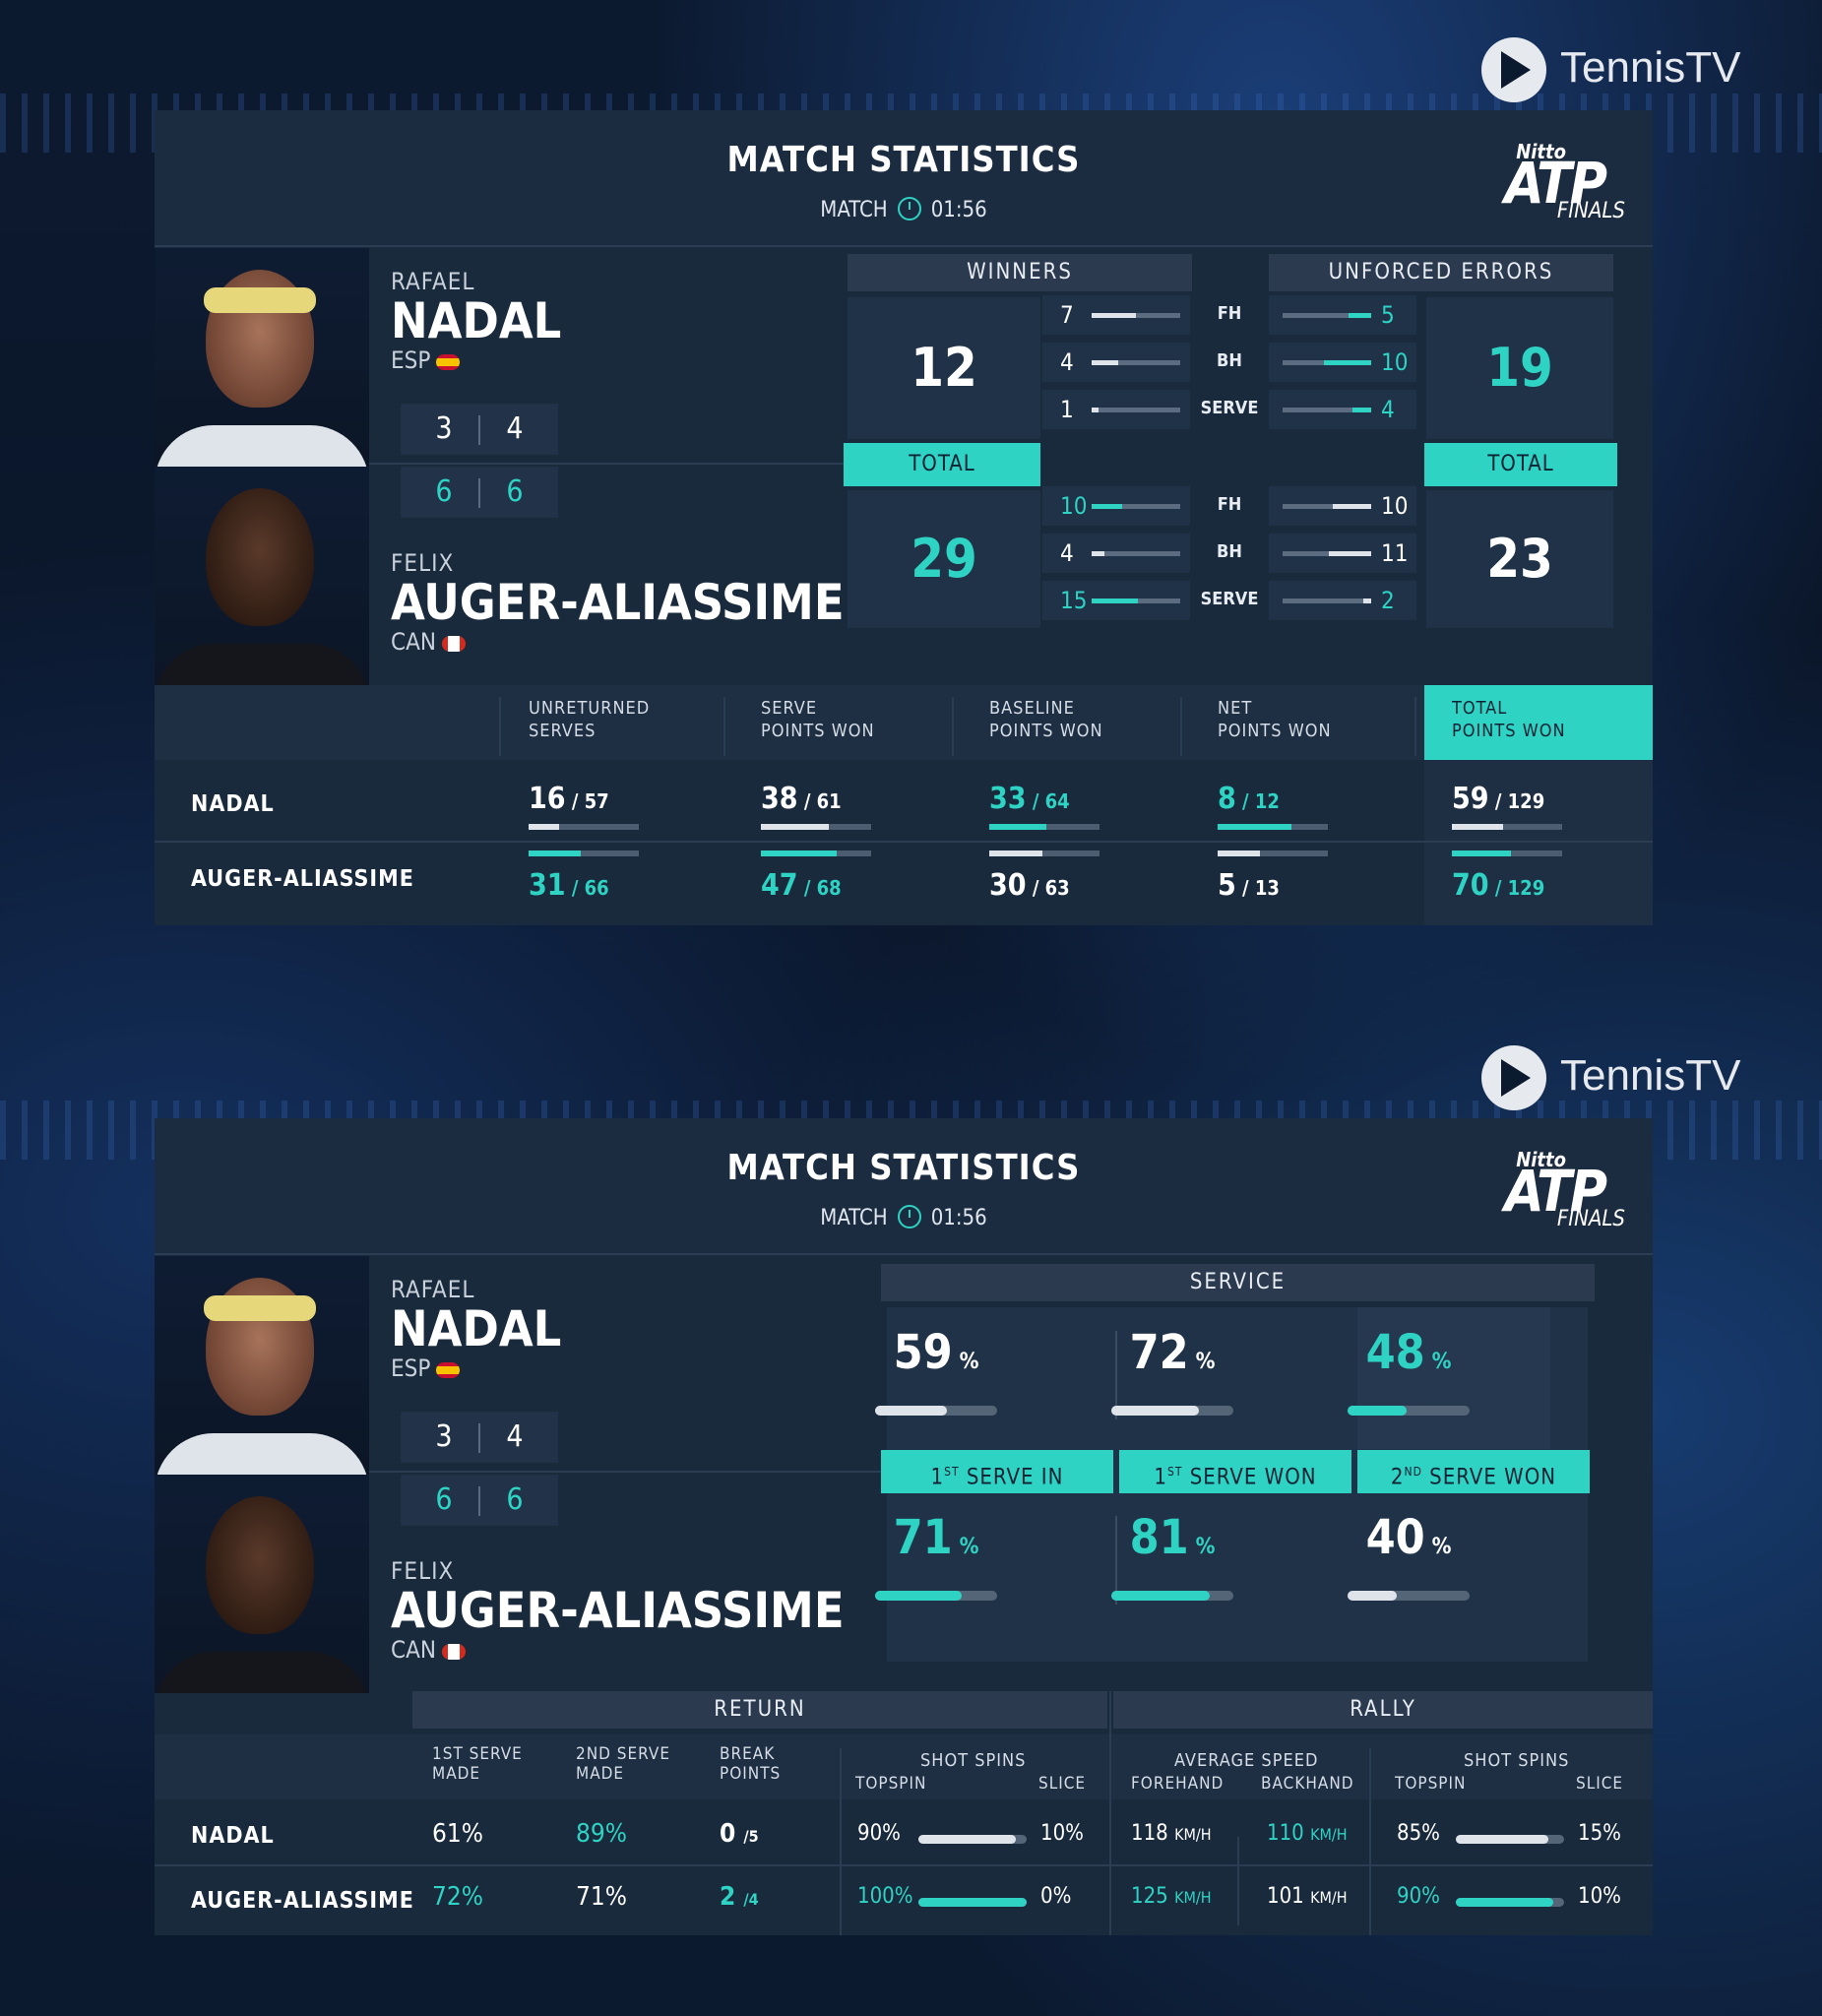  What do you see at coordinates (1519, 368) in the screenshot?
I see `nadal-errors-total: 19` at bounding box center [1519, 368].